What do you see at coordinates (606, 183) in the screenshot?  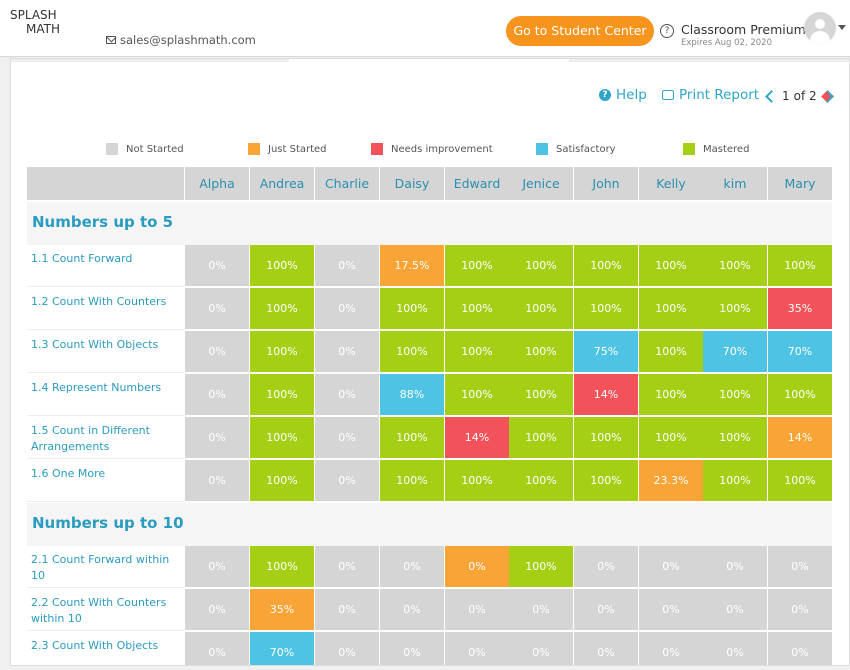 I see `student-header: John` at bounding box center [606, 183].